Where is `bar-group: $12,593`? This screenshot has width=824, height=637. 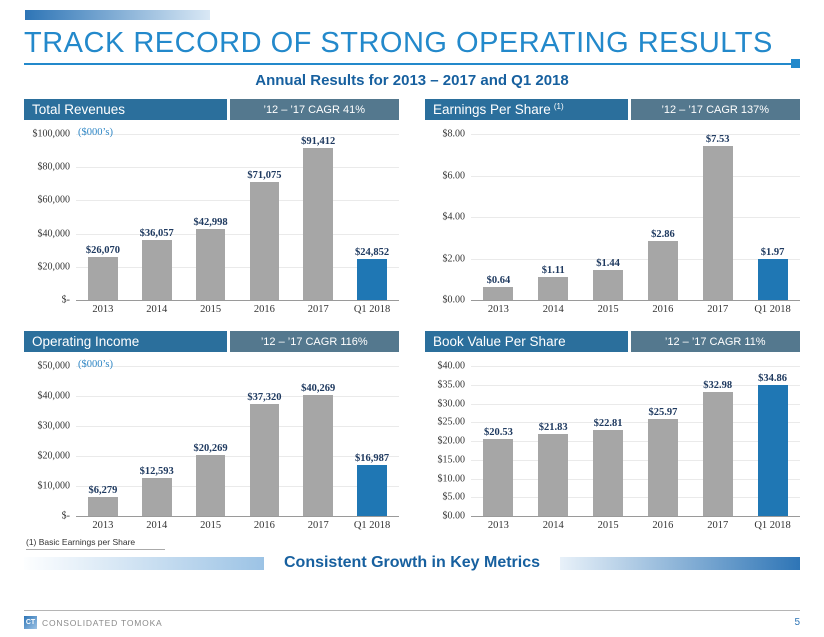
bar-group: $12,593 is located at coordinates (157, 441).